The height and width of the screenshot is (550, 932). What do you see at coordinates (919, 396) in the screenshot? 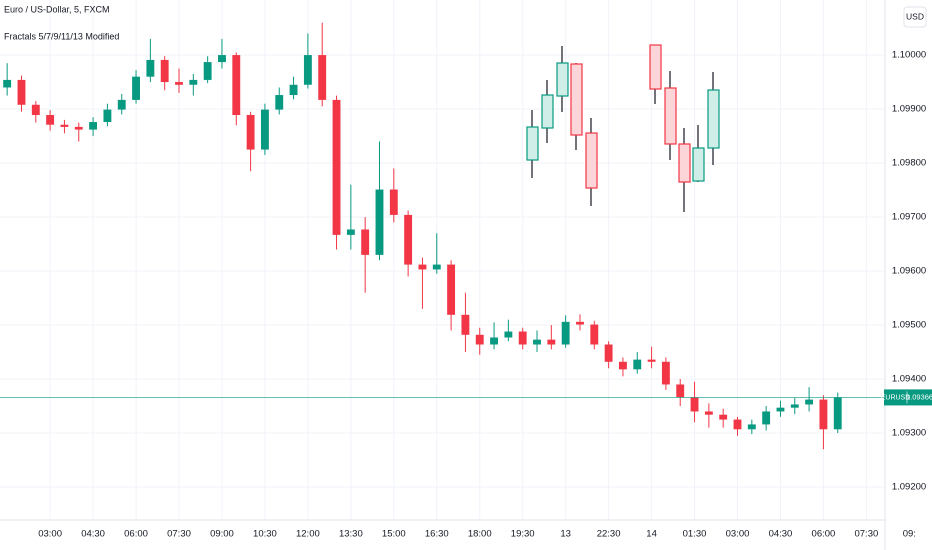
I see `last-price-label: 1.09366` at bounding box center [919, 396].